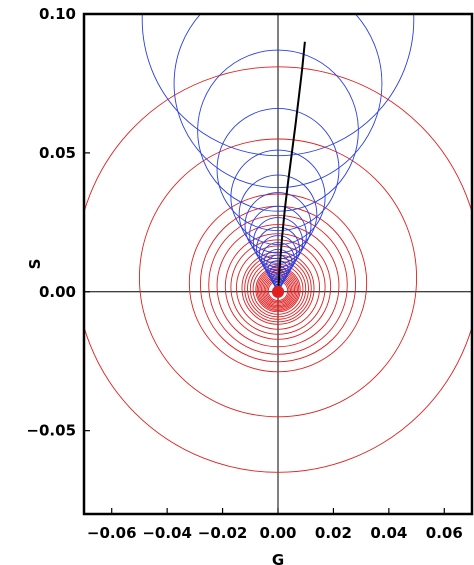  Describe the element at coordinates (112, 533) in the screenshot. I see `x-tick-label: −0.06` at that location.